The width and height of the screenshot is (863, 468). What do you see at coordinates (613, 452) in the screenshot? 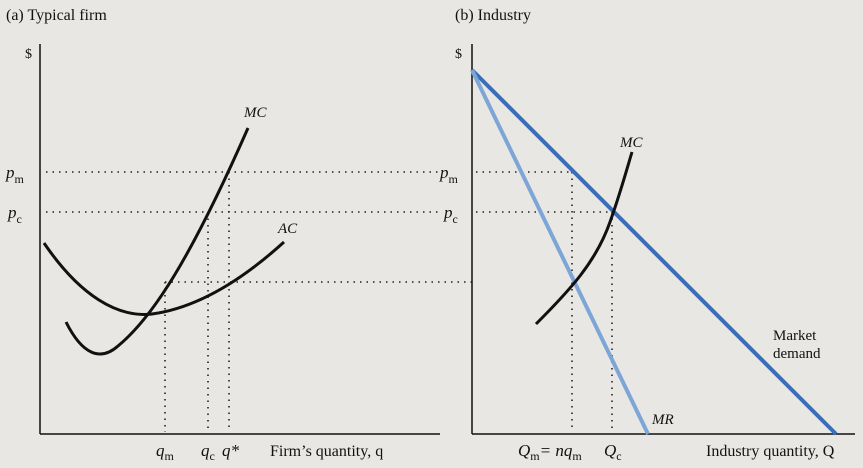
I see `Qc-tick-label: Qc` at bounding box center [613, 452].